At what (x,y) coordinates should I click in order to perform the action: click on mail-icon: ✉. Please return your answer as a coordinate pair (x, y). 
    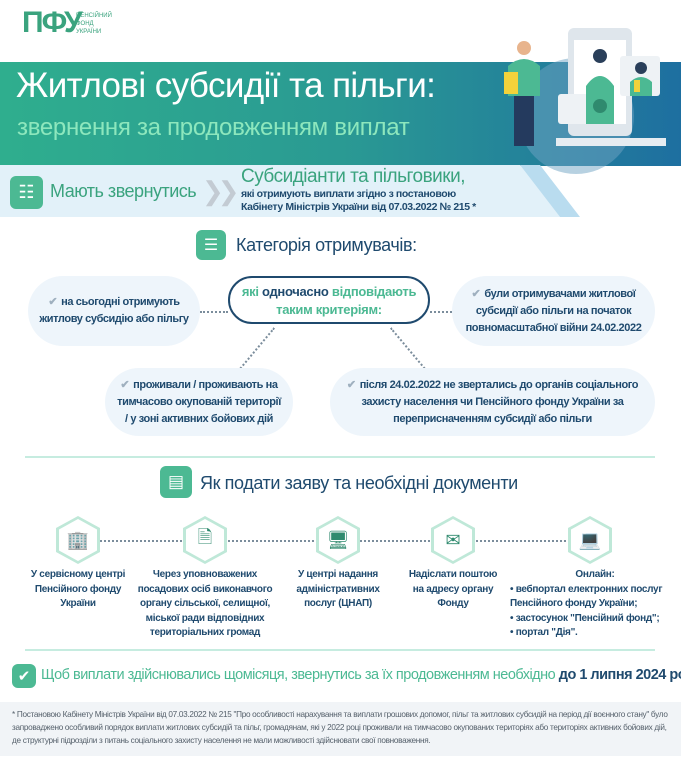
    Looking at the image, I should click on (453, 539).